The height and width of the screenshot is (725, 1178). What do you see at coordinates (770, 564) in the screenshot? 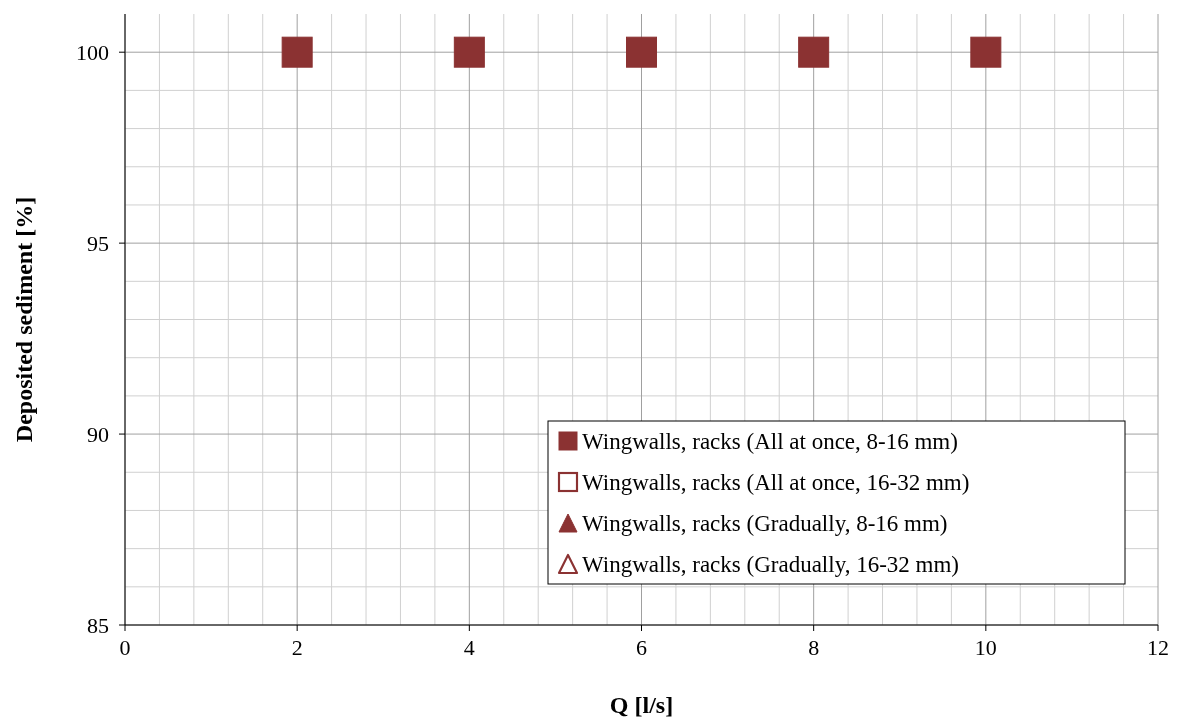
I see `legend-label: Wingwalls, racks (Gradually, 16-32 mm)` at bounding box center [770, 564].